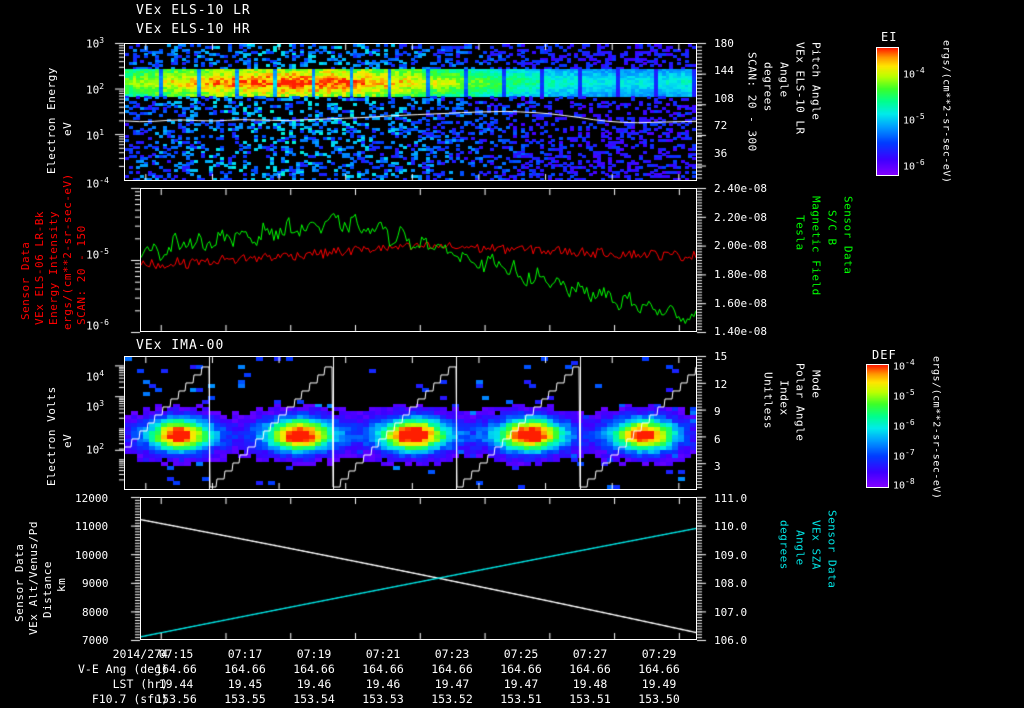  Describe the element at coordinates (659, 699) in the screenshot. I see `table-row: 153.50` at that location.